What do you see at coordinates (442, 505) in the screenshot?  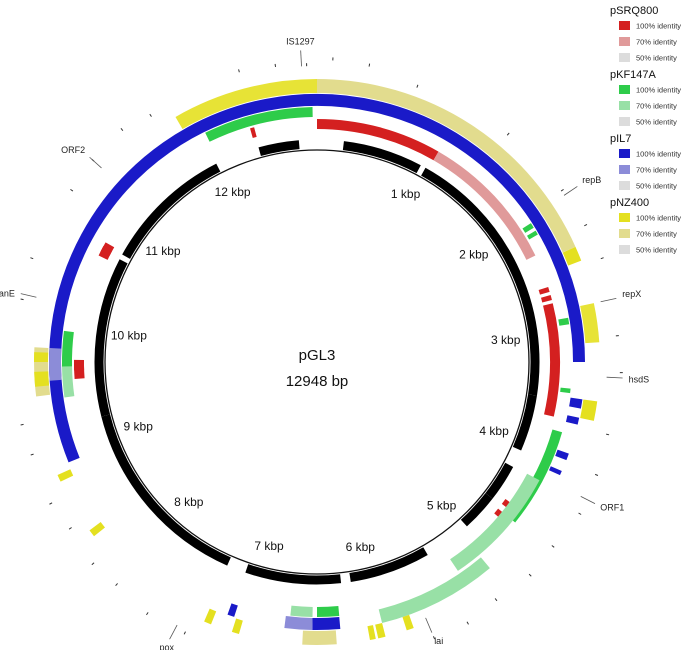 I see `kbp-label: 5 kbp` at bounding box center [442, 505].